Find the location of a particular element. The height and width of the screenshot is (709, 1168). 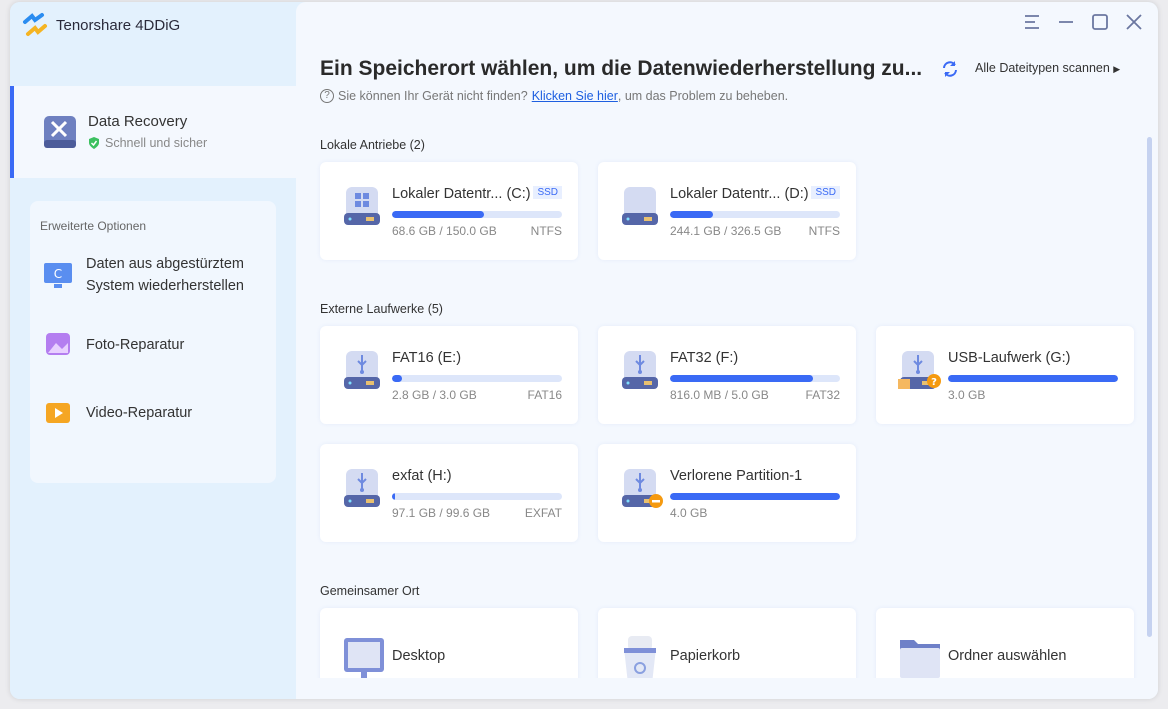

external-drive-card: Verlorene Partition-1 4.0 GB is located at coordinates (727, 493).